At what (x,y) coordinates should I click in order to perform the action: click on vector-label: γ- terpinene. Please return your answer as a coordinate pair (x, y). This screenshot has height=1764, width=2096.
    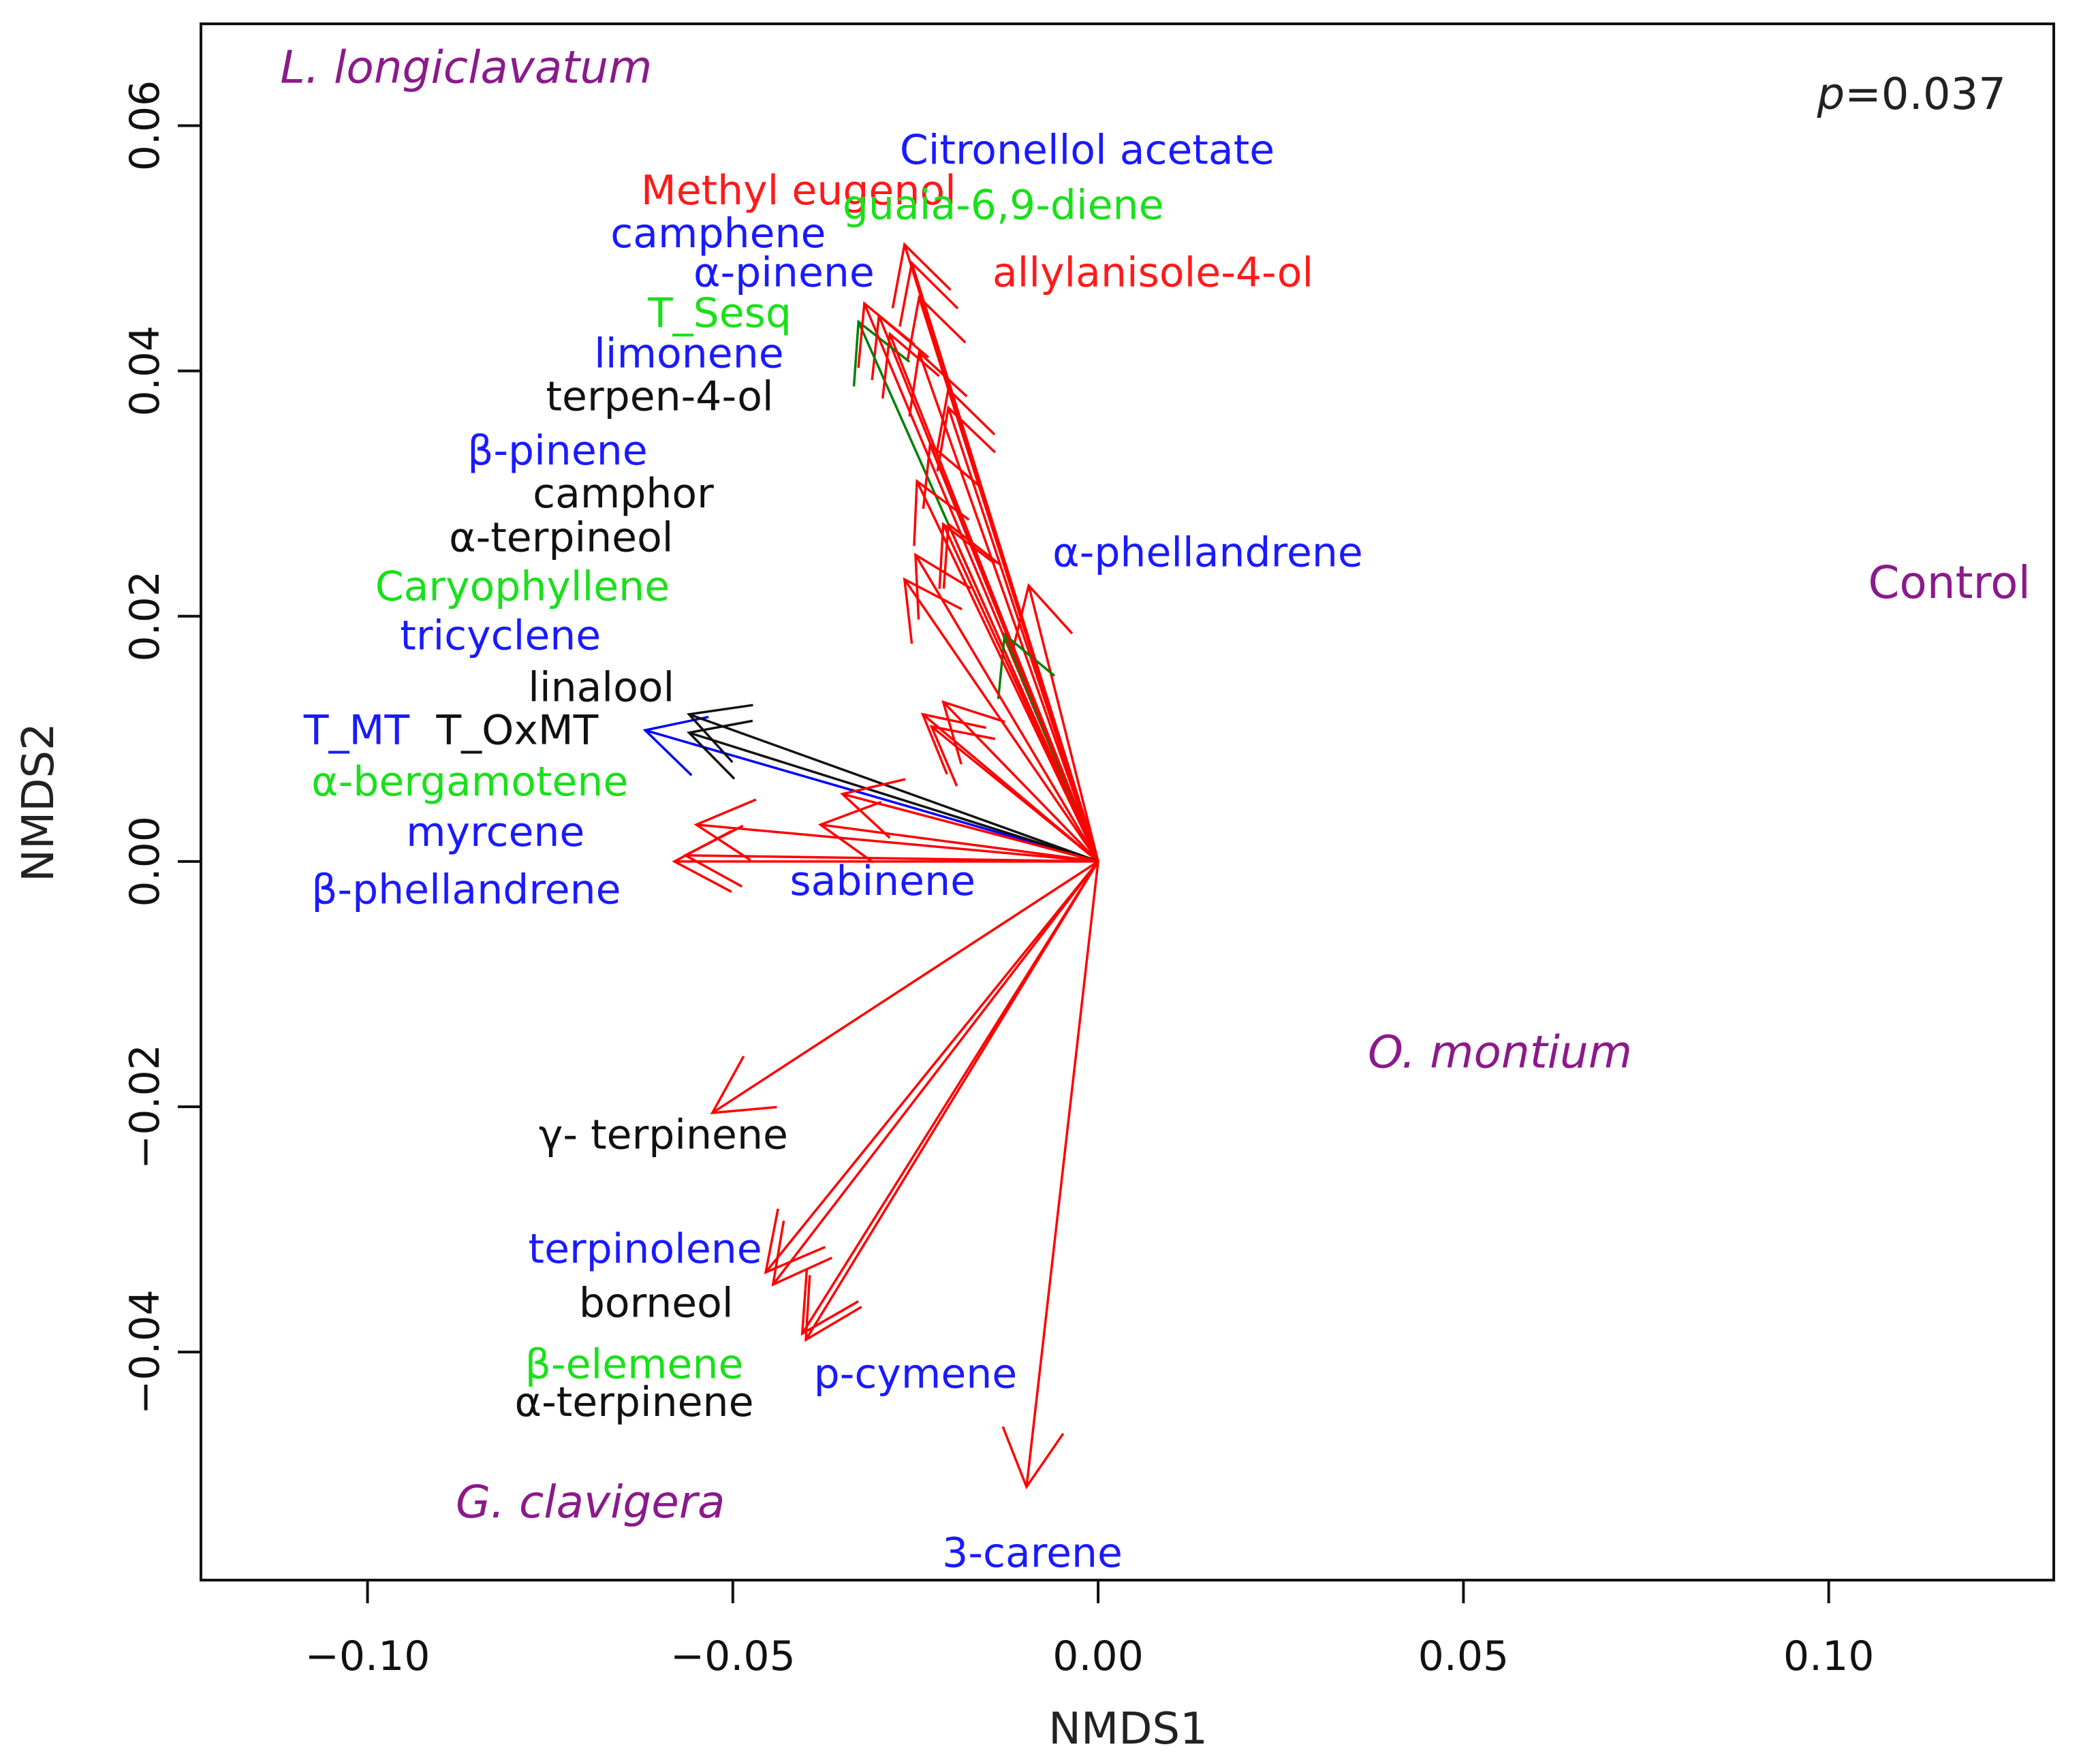
    Looking at the image, I should click on (664, 1135).